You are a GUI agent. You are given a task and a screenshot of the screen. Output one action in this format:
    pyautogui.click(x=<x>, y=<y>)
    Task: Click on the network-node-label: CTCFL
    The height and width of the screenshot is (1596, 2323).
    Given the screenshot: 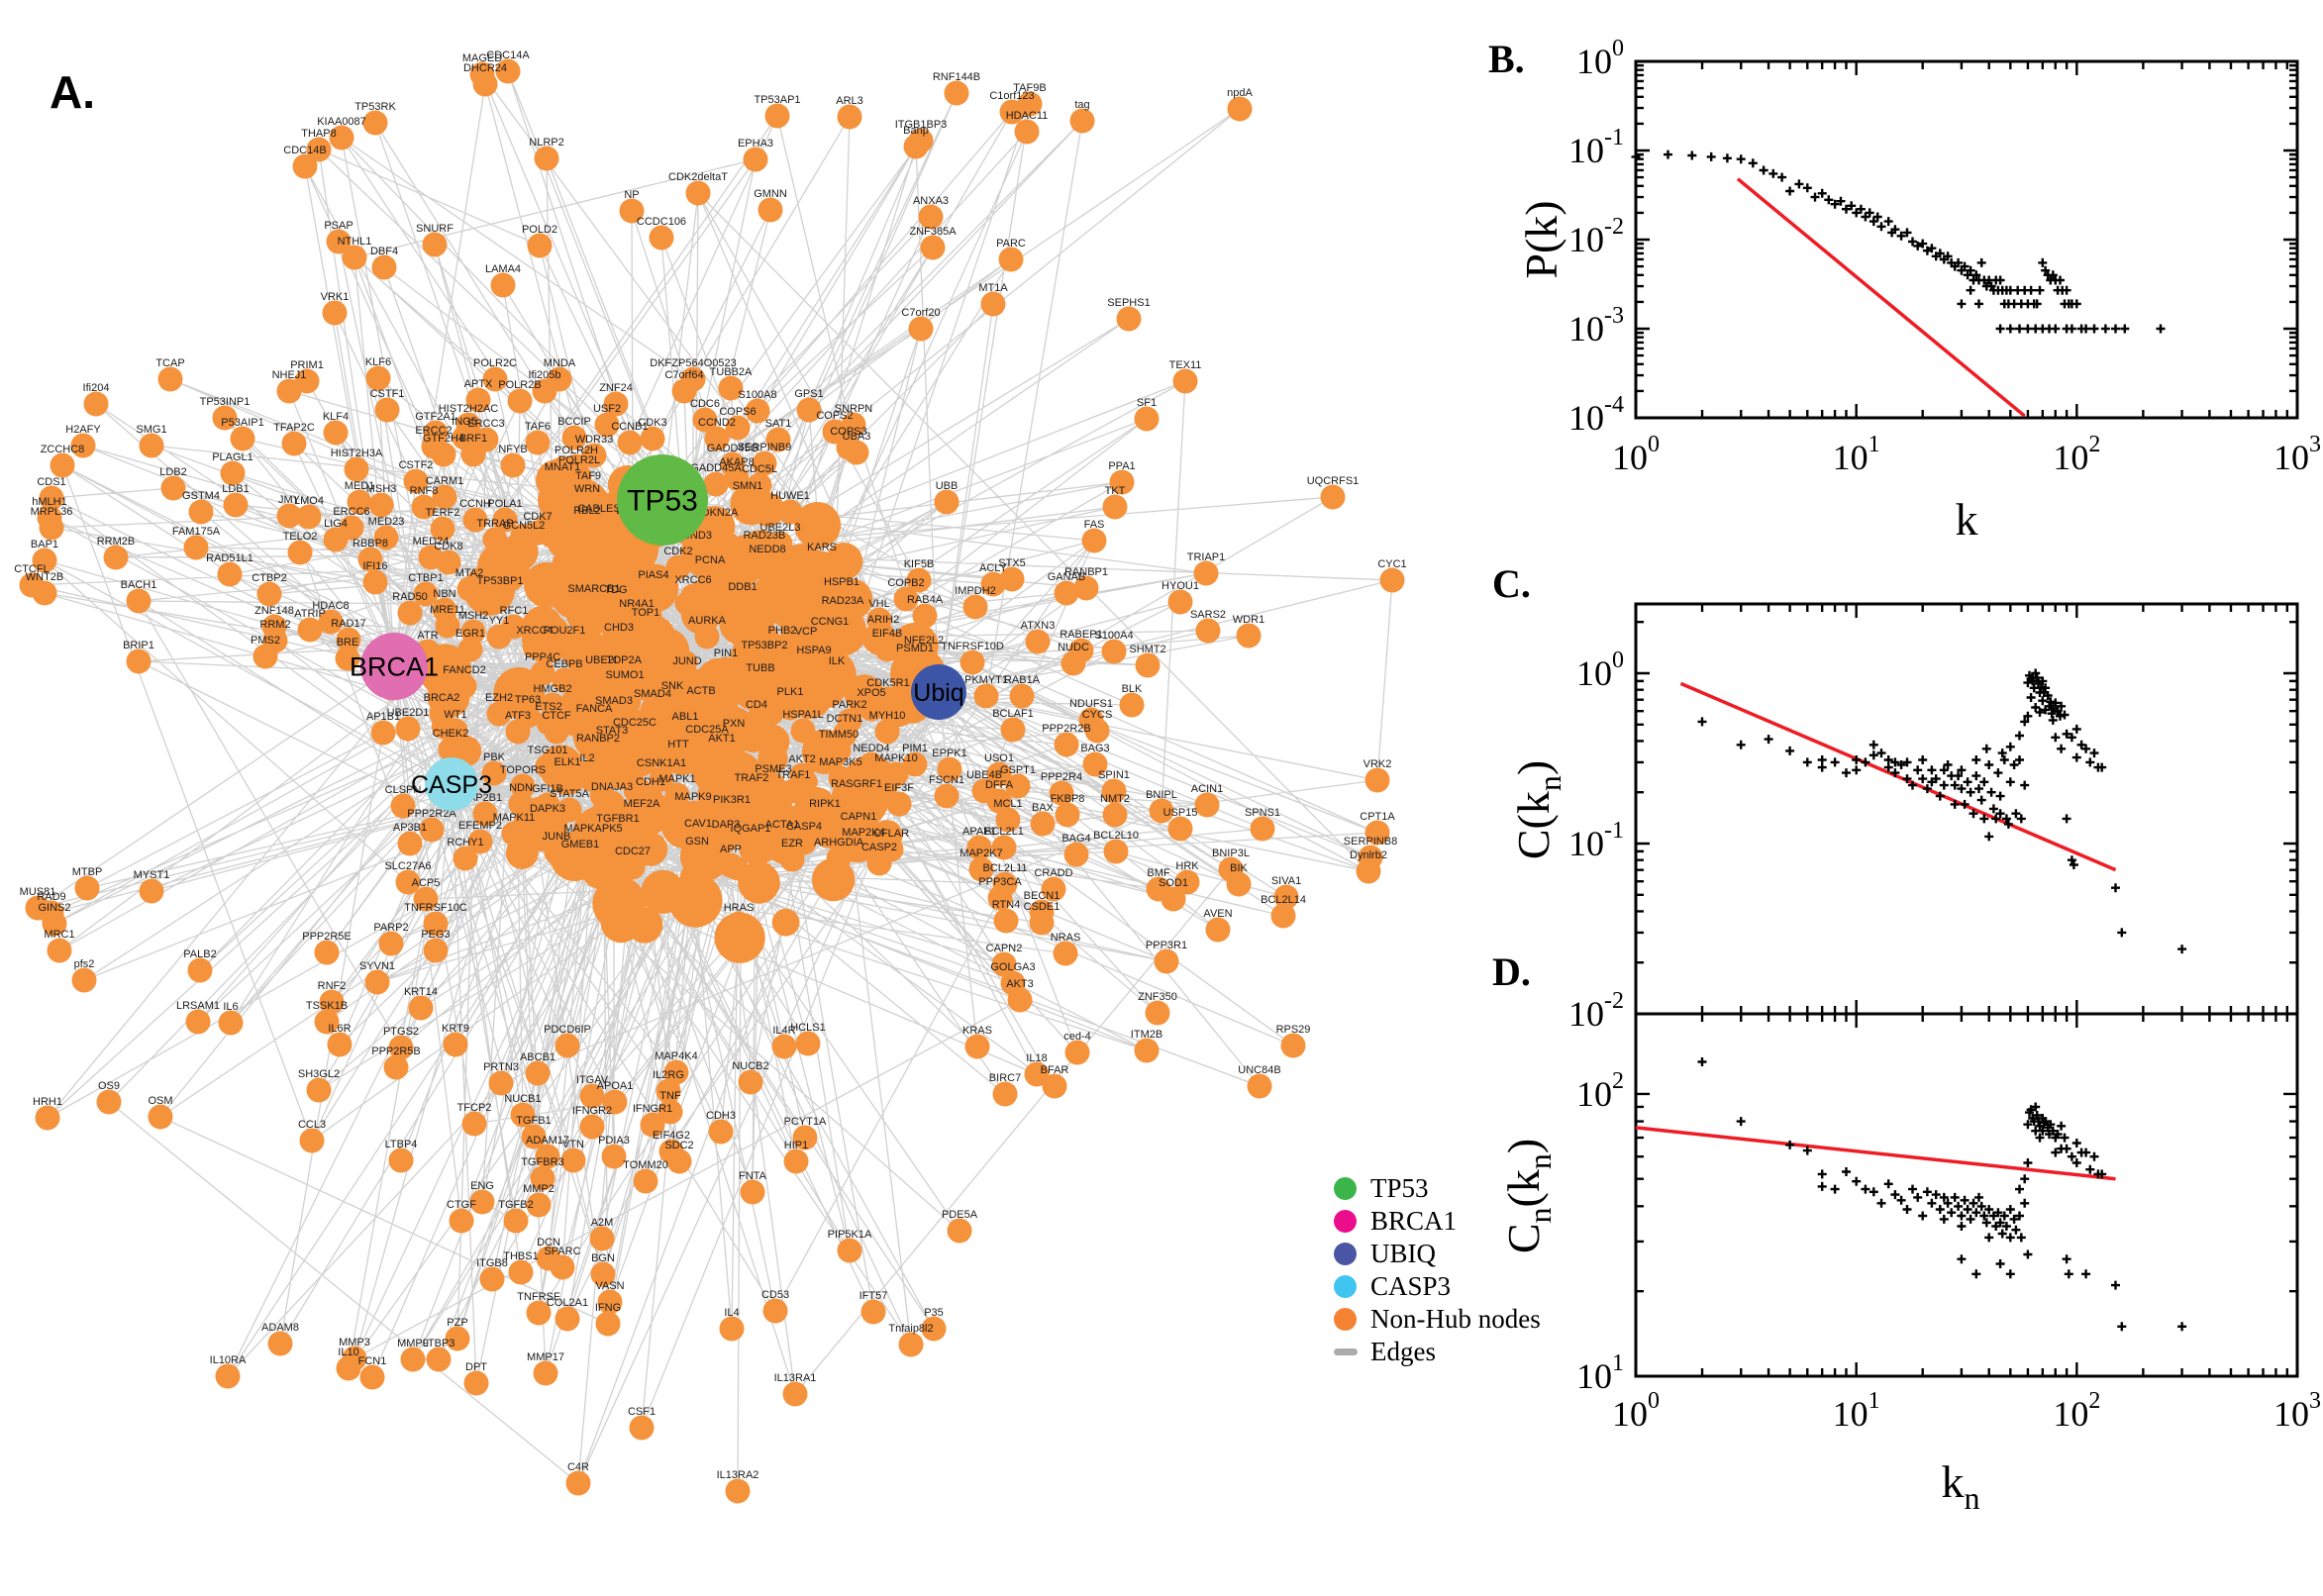 What is the action you would take?
    pyautogui.click(x=31, y=569)
    